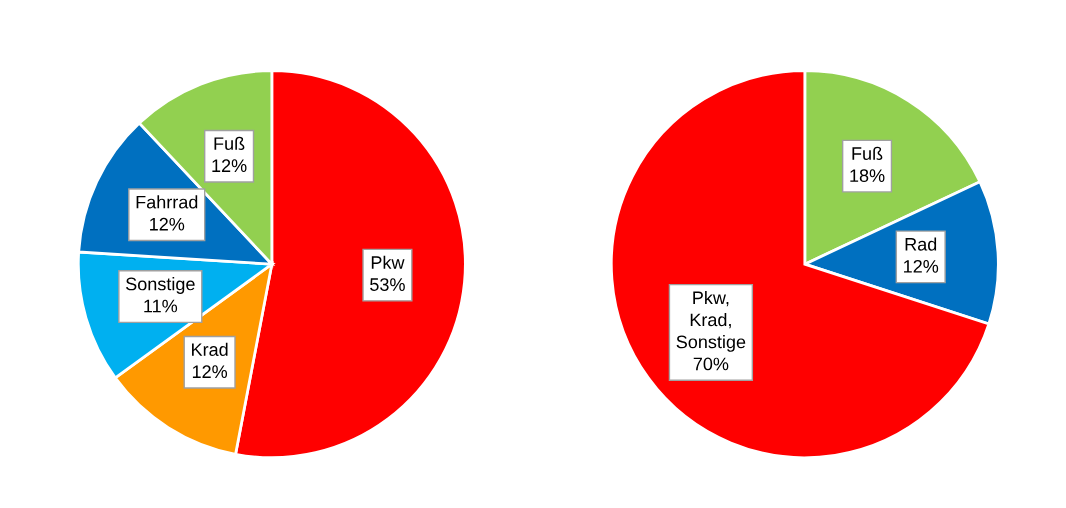  What do you see at coordinates (167, 202) in the screenshot?
I see `slice-label: Fahrrad` at bounding box center [167, 202].